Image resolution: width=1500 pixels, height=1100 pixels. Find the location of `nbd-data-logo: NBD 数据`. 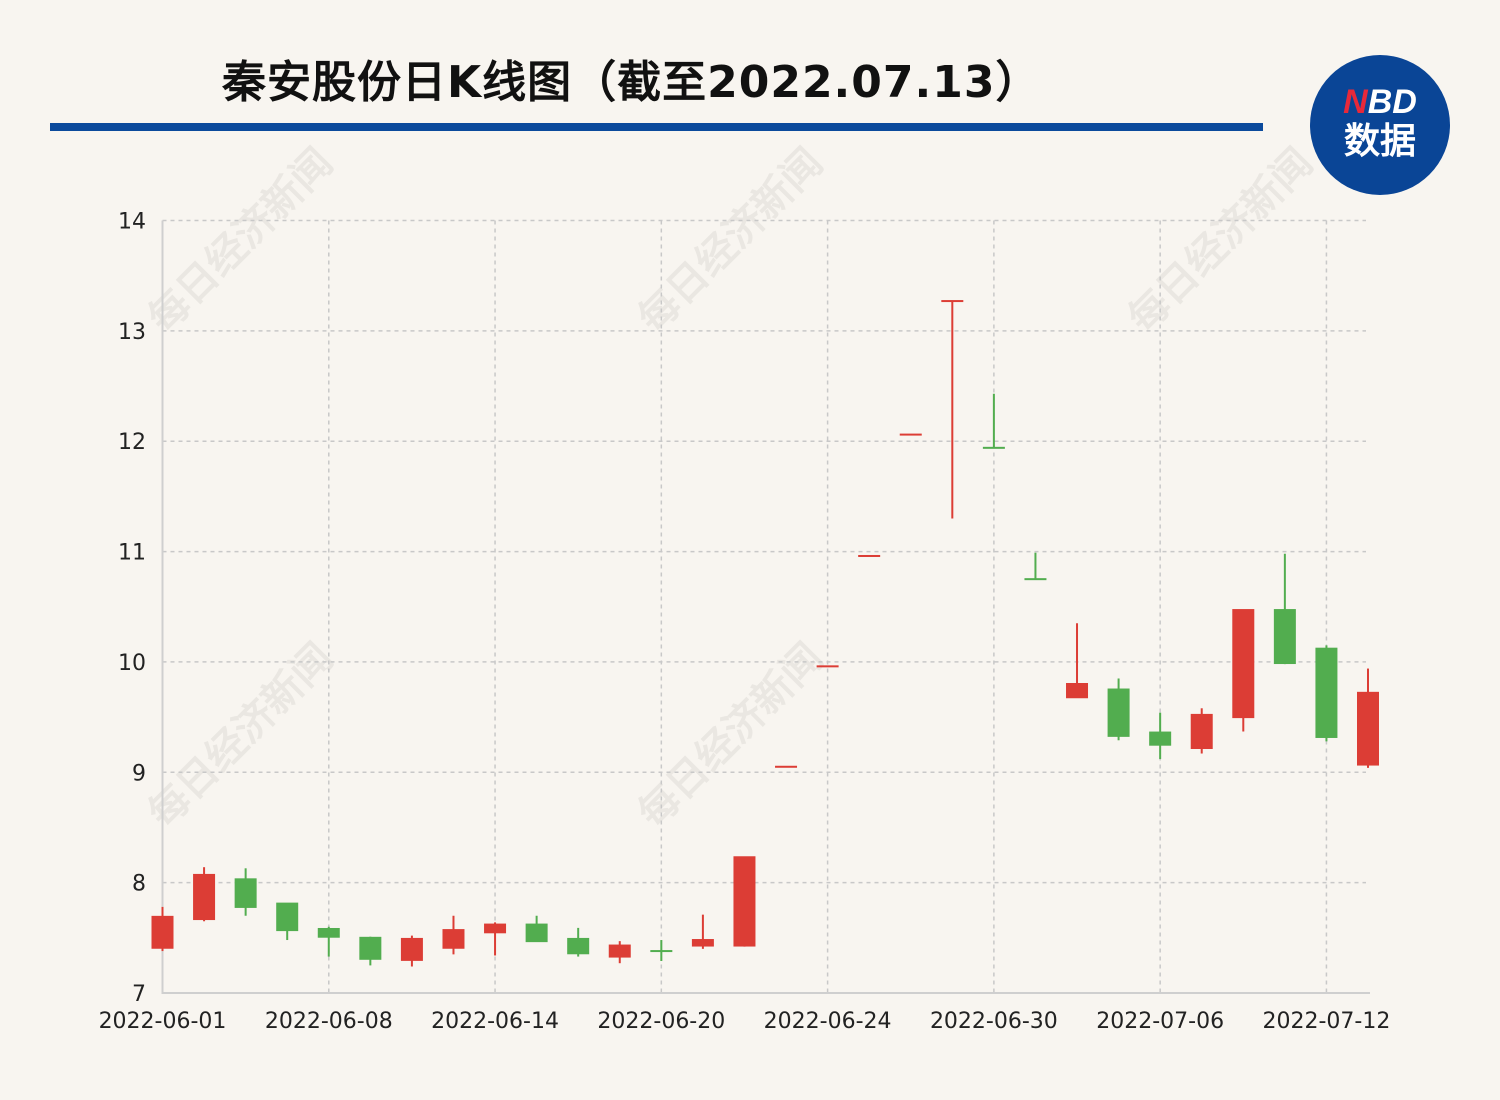

nbd-data-logo: NBD 数据 is located at coordinates (1380, 125).